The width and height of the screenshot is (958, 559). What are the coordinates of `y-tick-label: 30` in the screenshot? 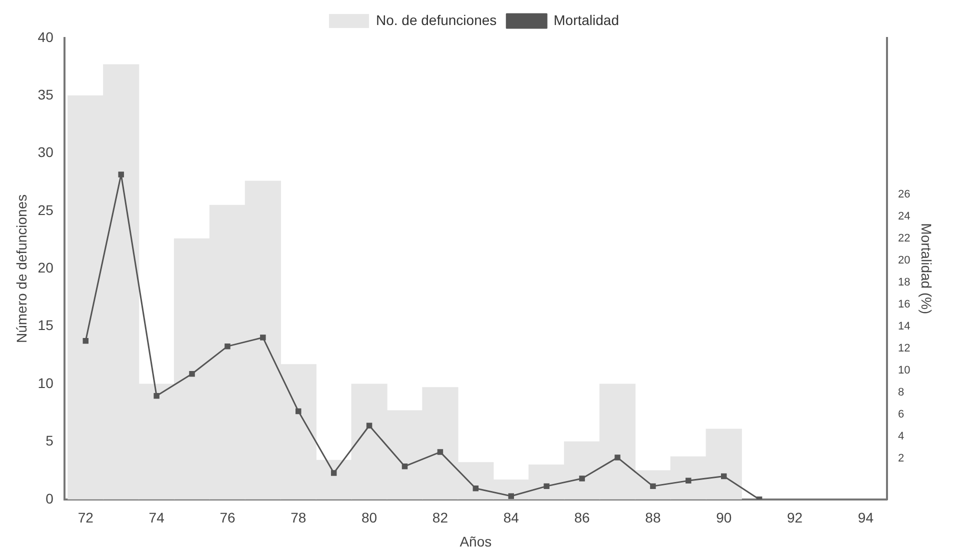 It's located at (46, 152).